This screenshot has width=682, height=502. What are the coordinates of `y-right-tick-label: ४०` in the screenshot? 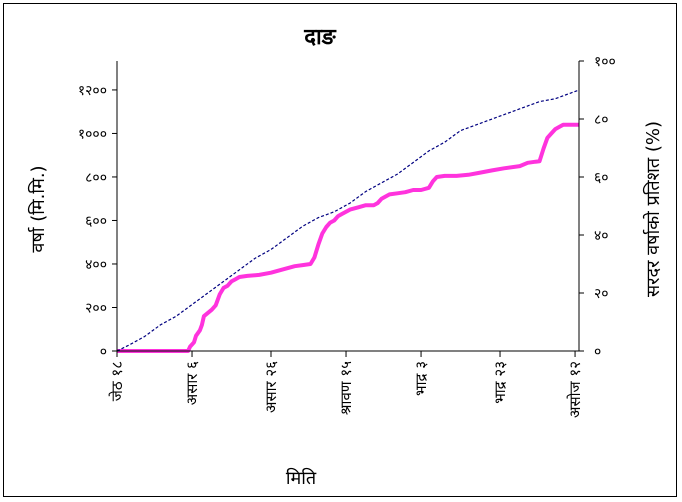 It's located at (601, 236).